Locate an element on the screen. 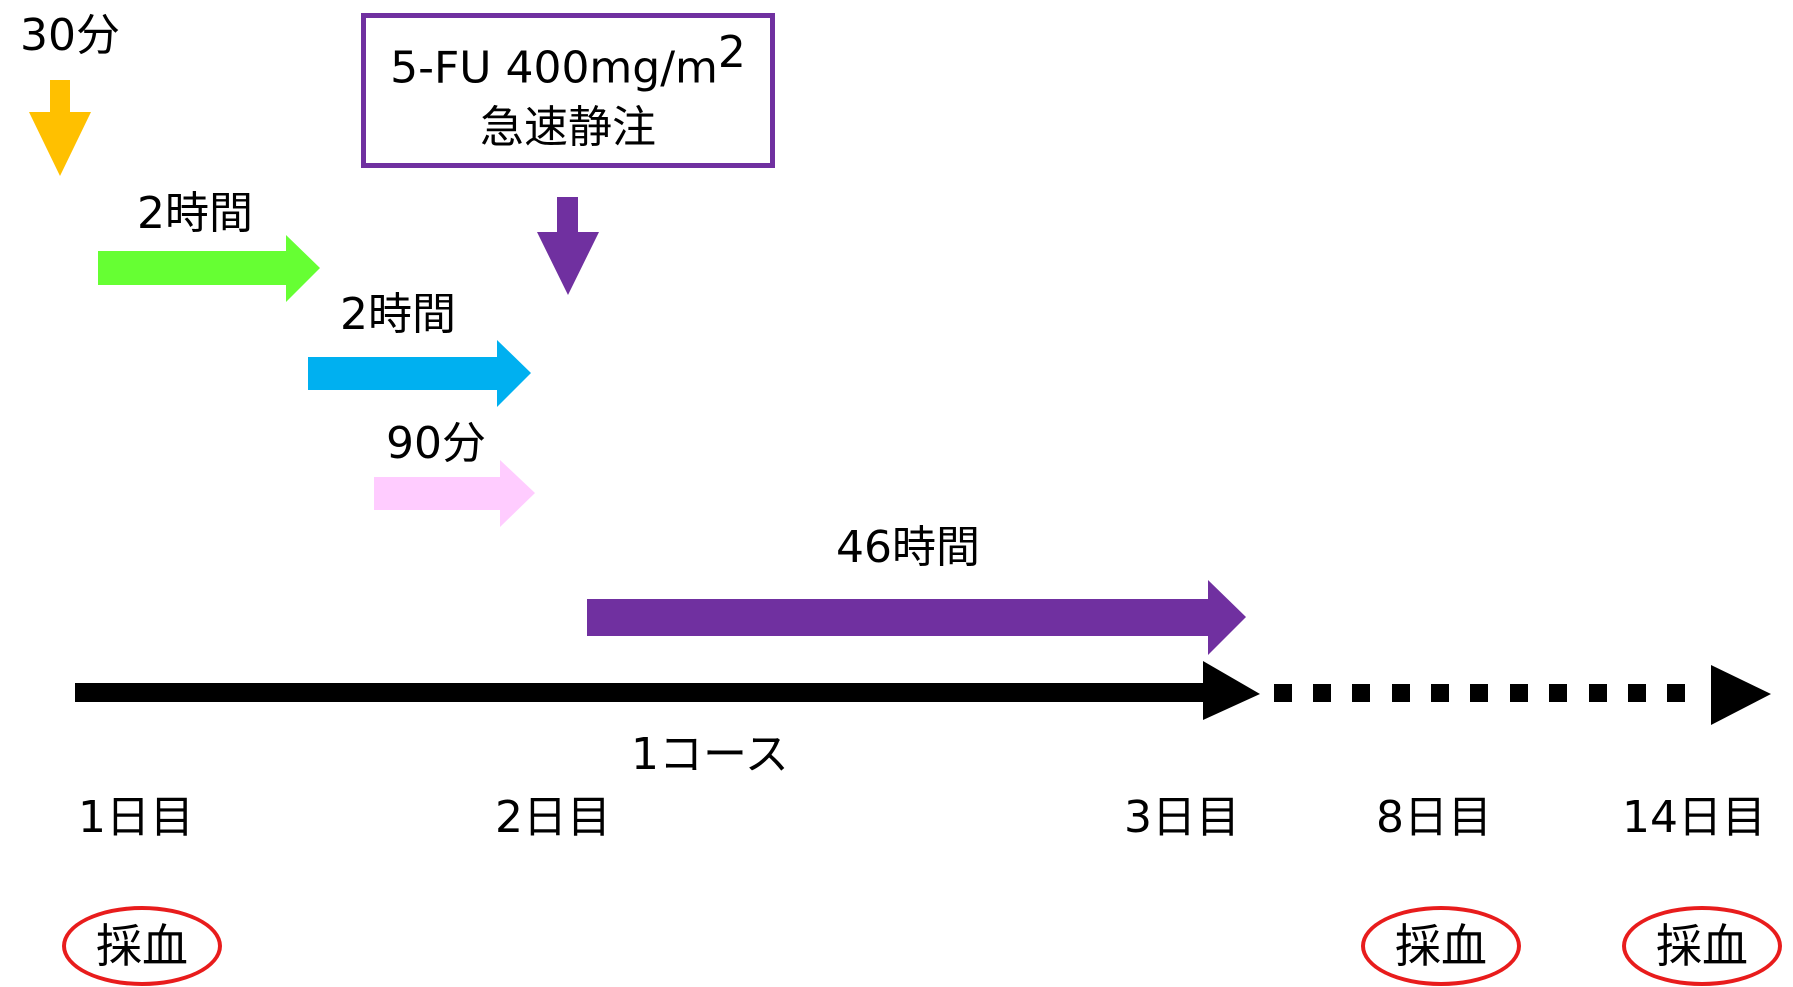 Image resolution: width=1793 pixels, height=987 pixels. purple-infusion-arrow is located at coordinates (916, 617).